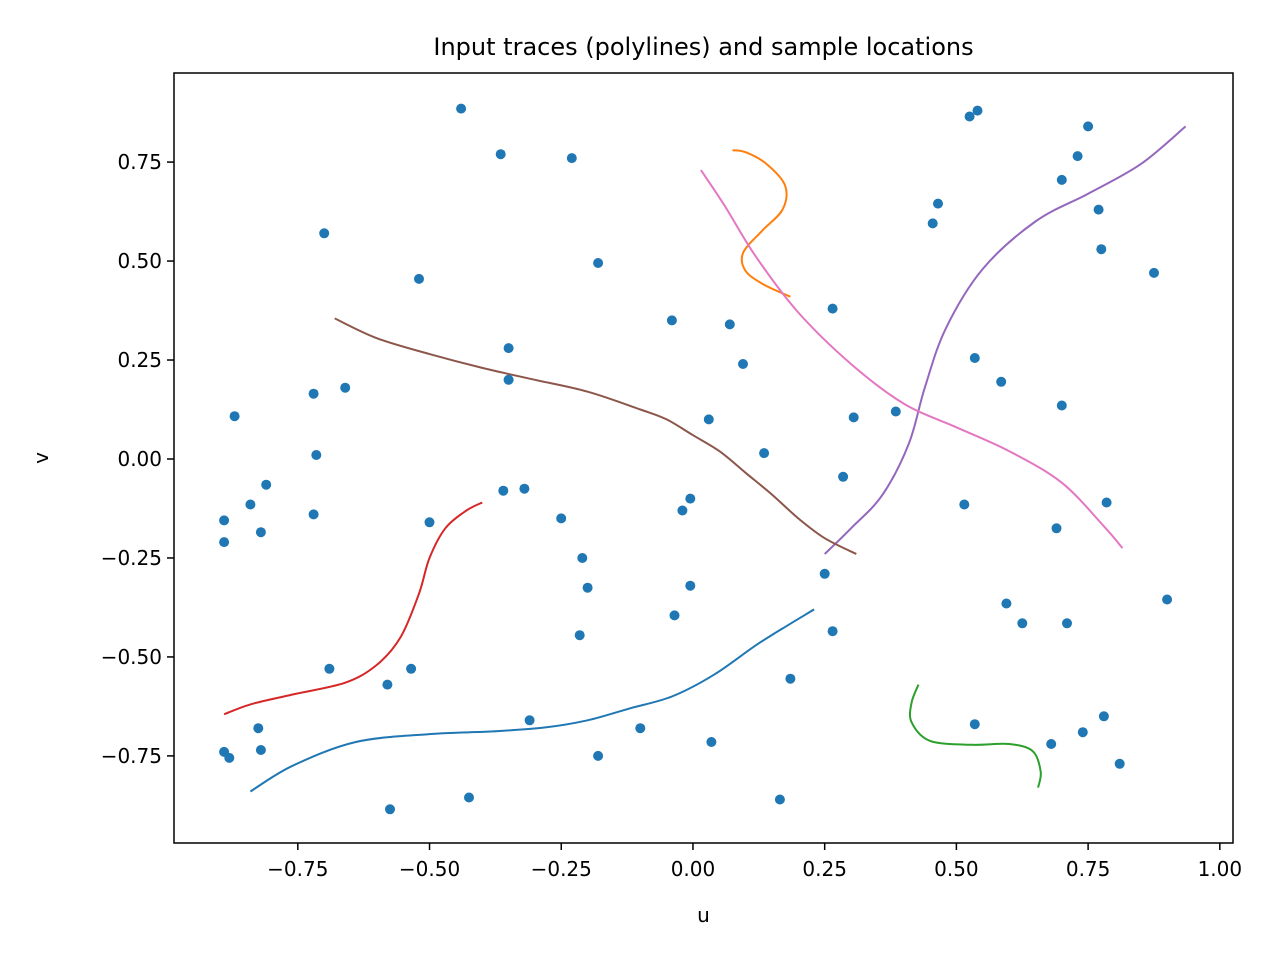 The height and width of the screenshot is (960, 1280). I want to click on x-tick-label: 1.00, so click(1220, 869).